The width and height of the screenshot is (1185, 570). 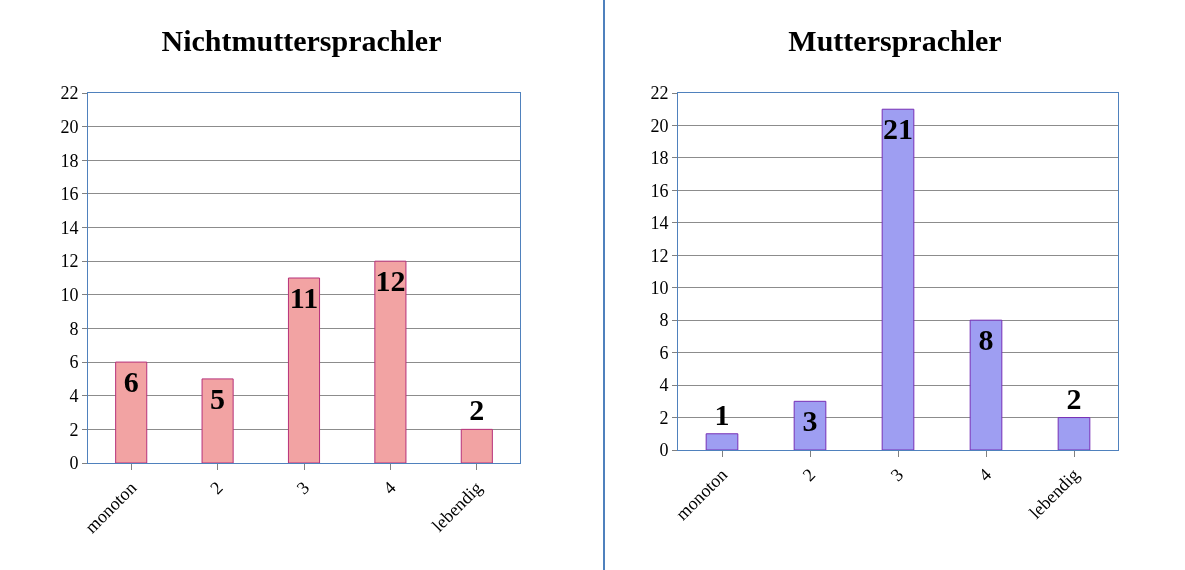 What do you see at coordinates (304, 297) in the screenshot?
I see `data-label: 11` at bounding box center [304, 297].